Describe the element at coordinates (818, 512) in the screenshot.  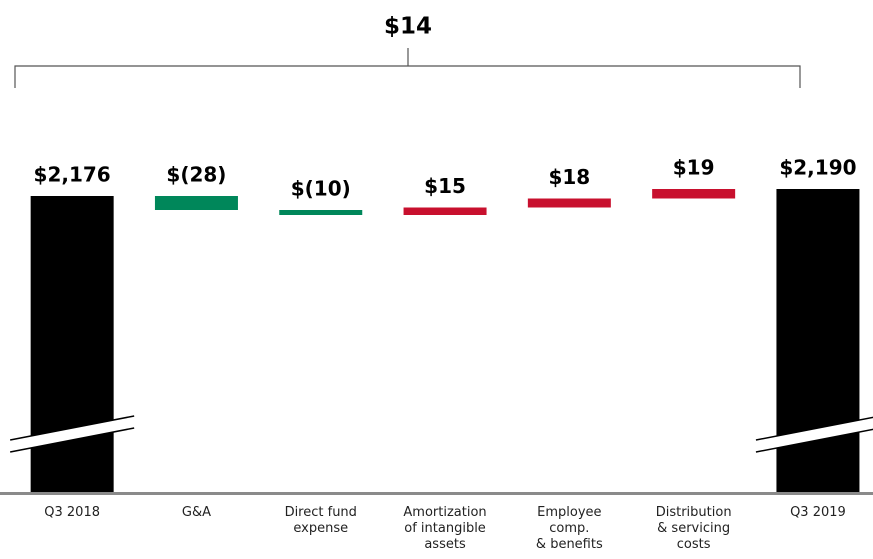
I see `x-tick-label: Q3 2019` at that location.